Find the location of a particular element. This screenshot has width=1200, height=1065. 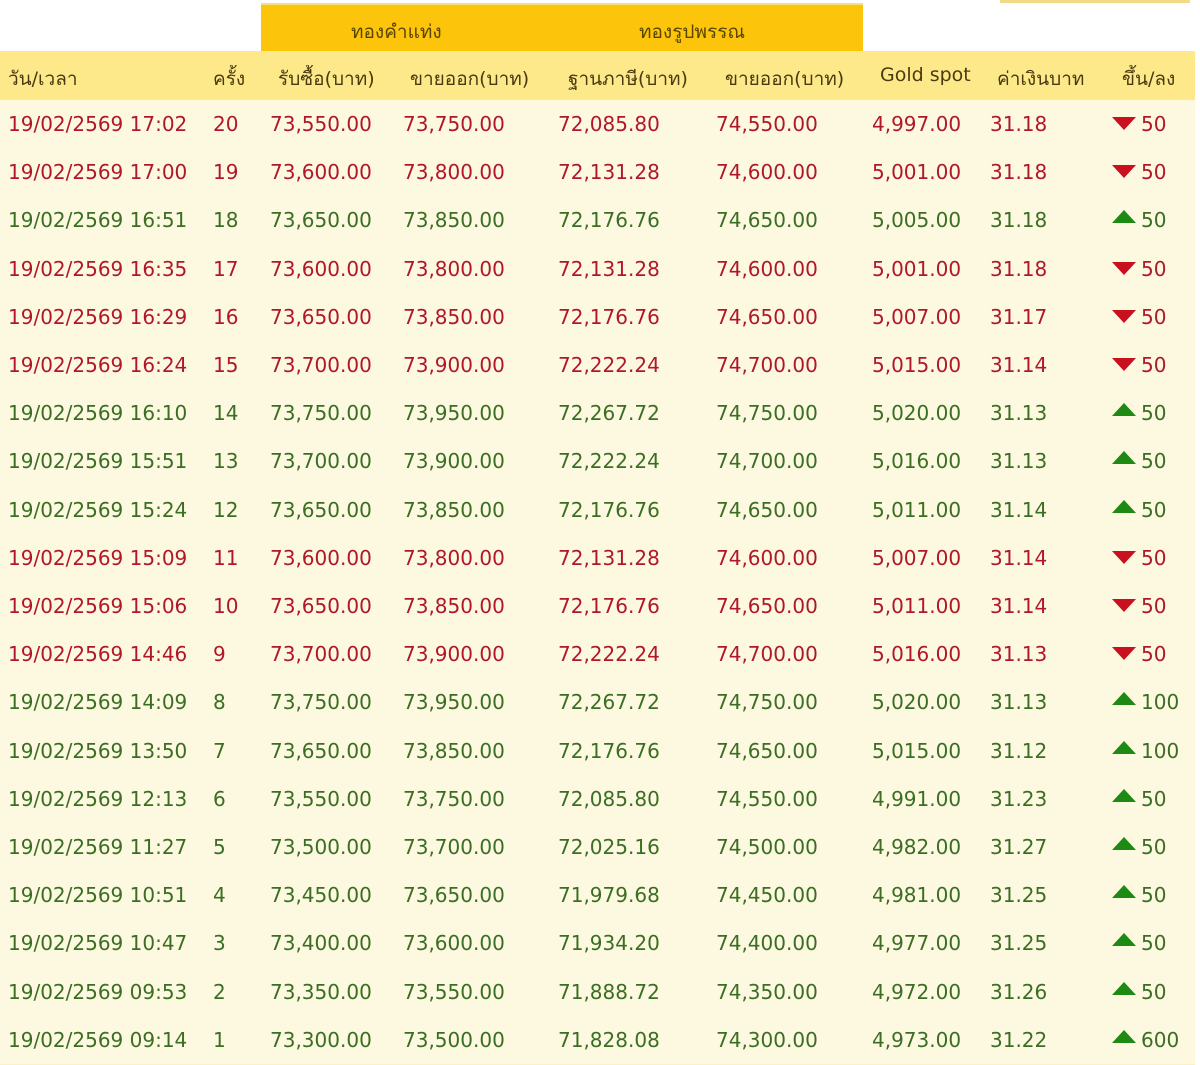

cell: 20 is located at coordinates (226, 124).